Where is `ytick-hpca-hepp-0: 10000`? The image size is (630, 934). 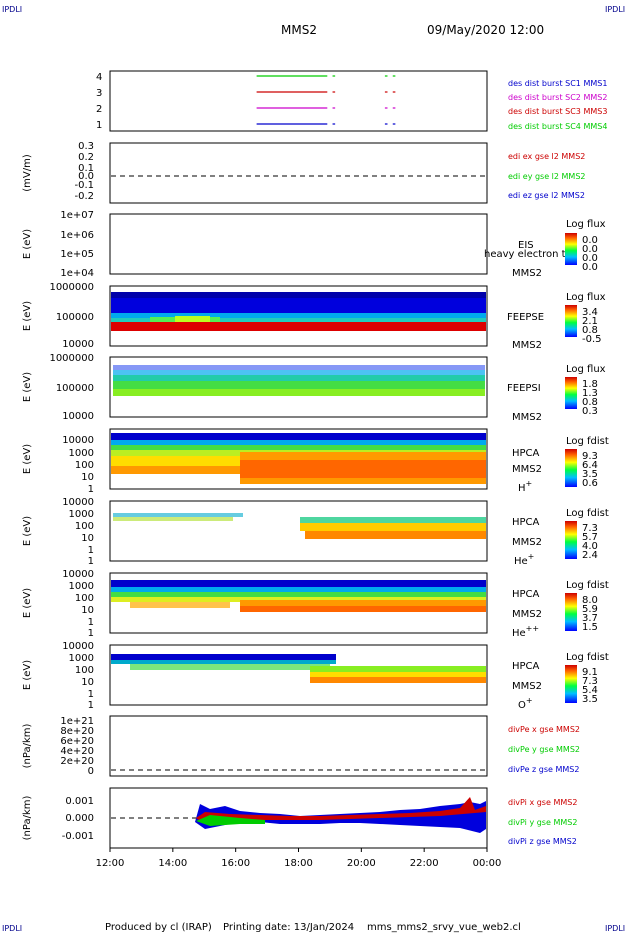 ytick-hpca-hepp-0: 10000 is located at coordinates (78, 574).